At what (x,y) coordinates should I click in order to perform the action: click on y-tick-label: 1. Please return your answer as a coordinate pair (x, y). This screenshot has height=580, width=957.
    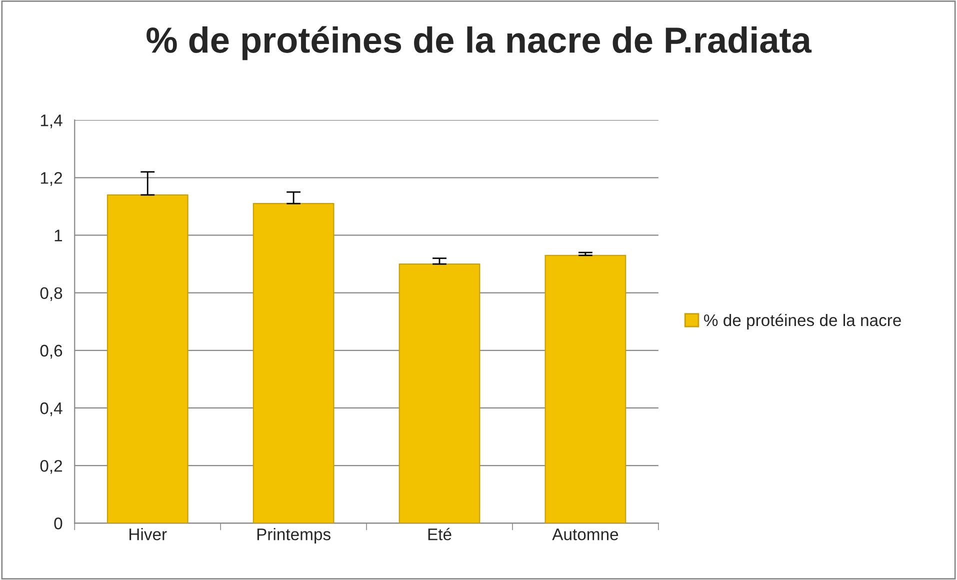
    Looking at the image, I should click on (58, 236).